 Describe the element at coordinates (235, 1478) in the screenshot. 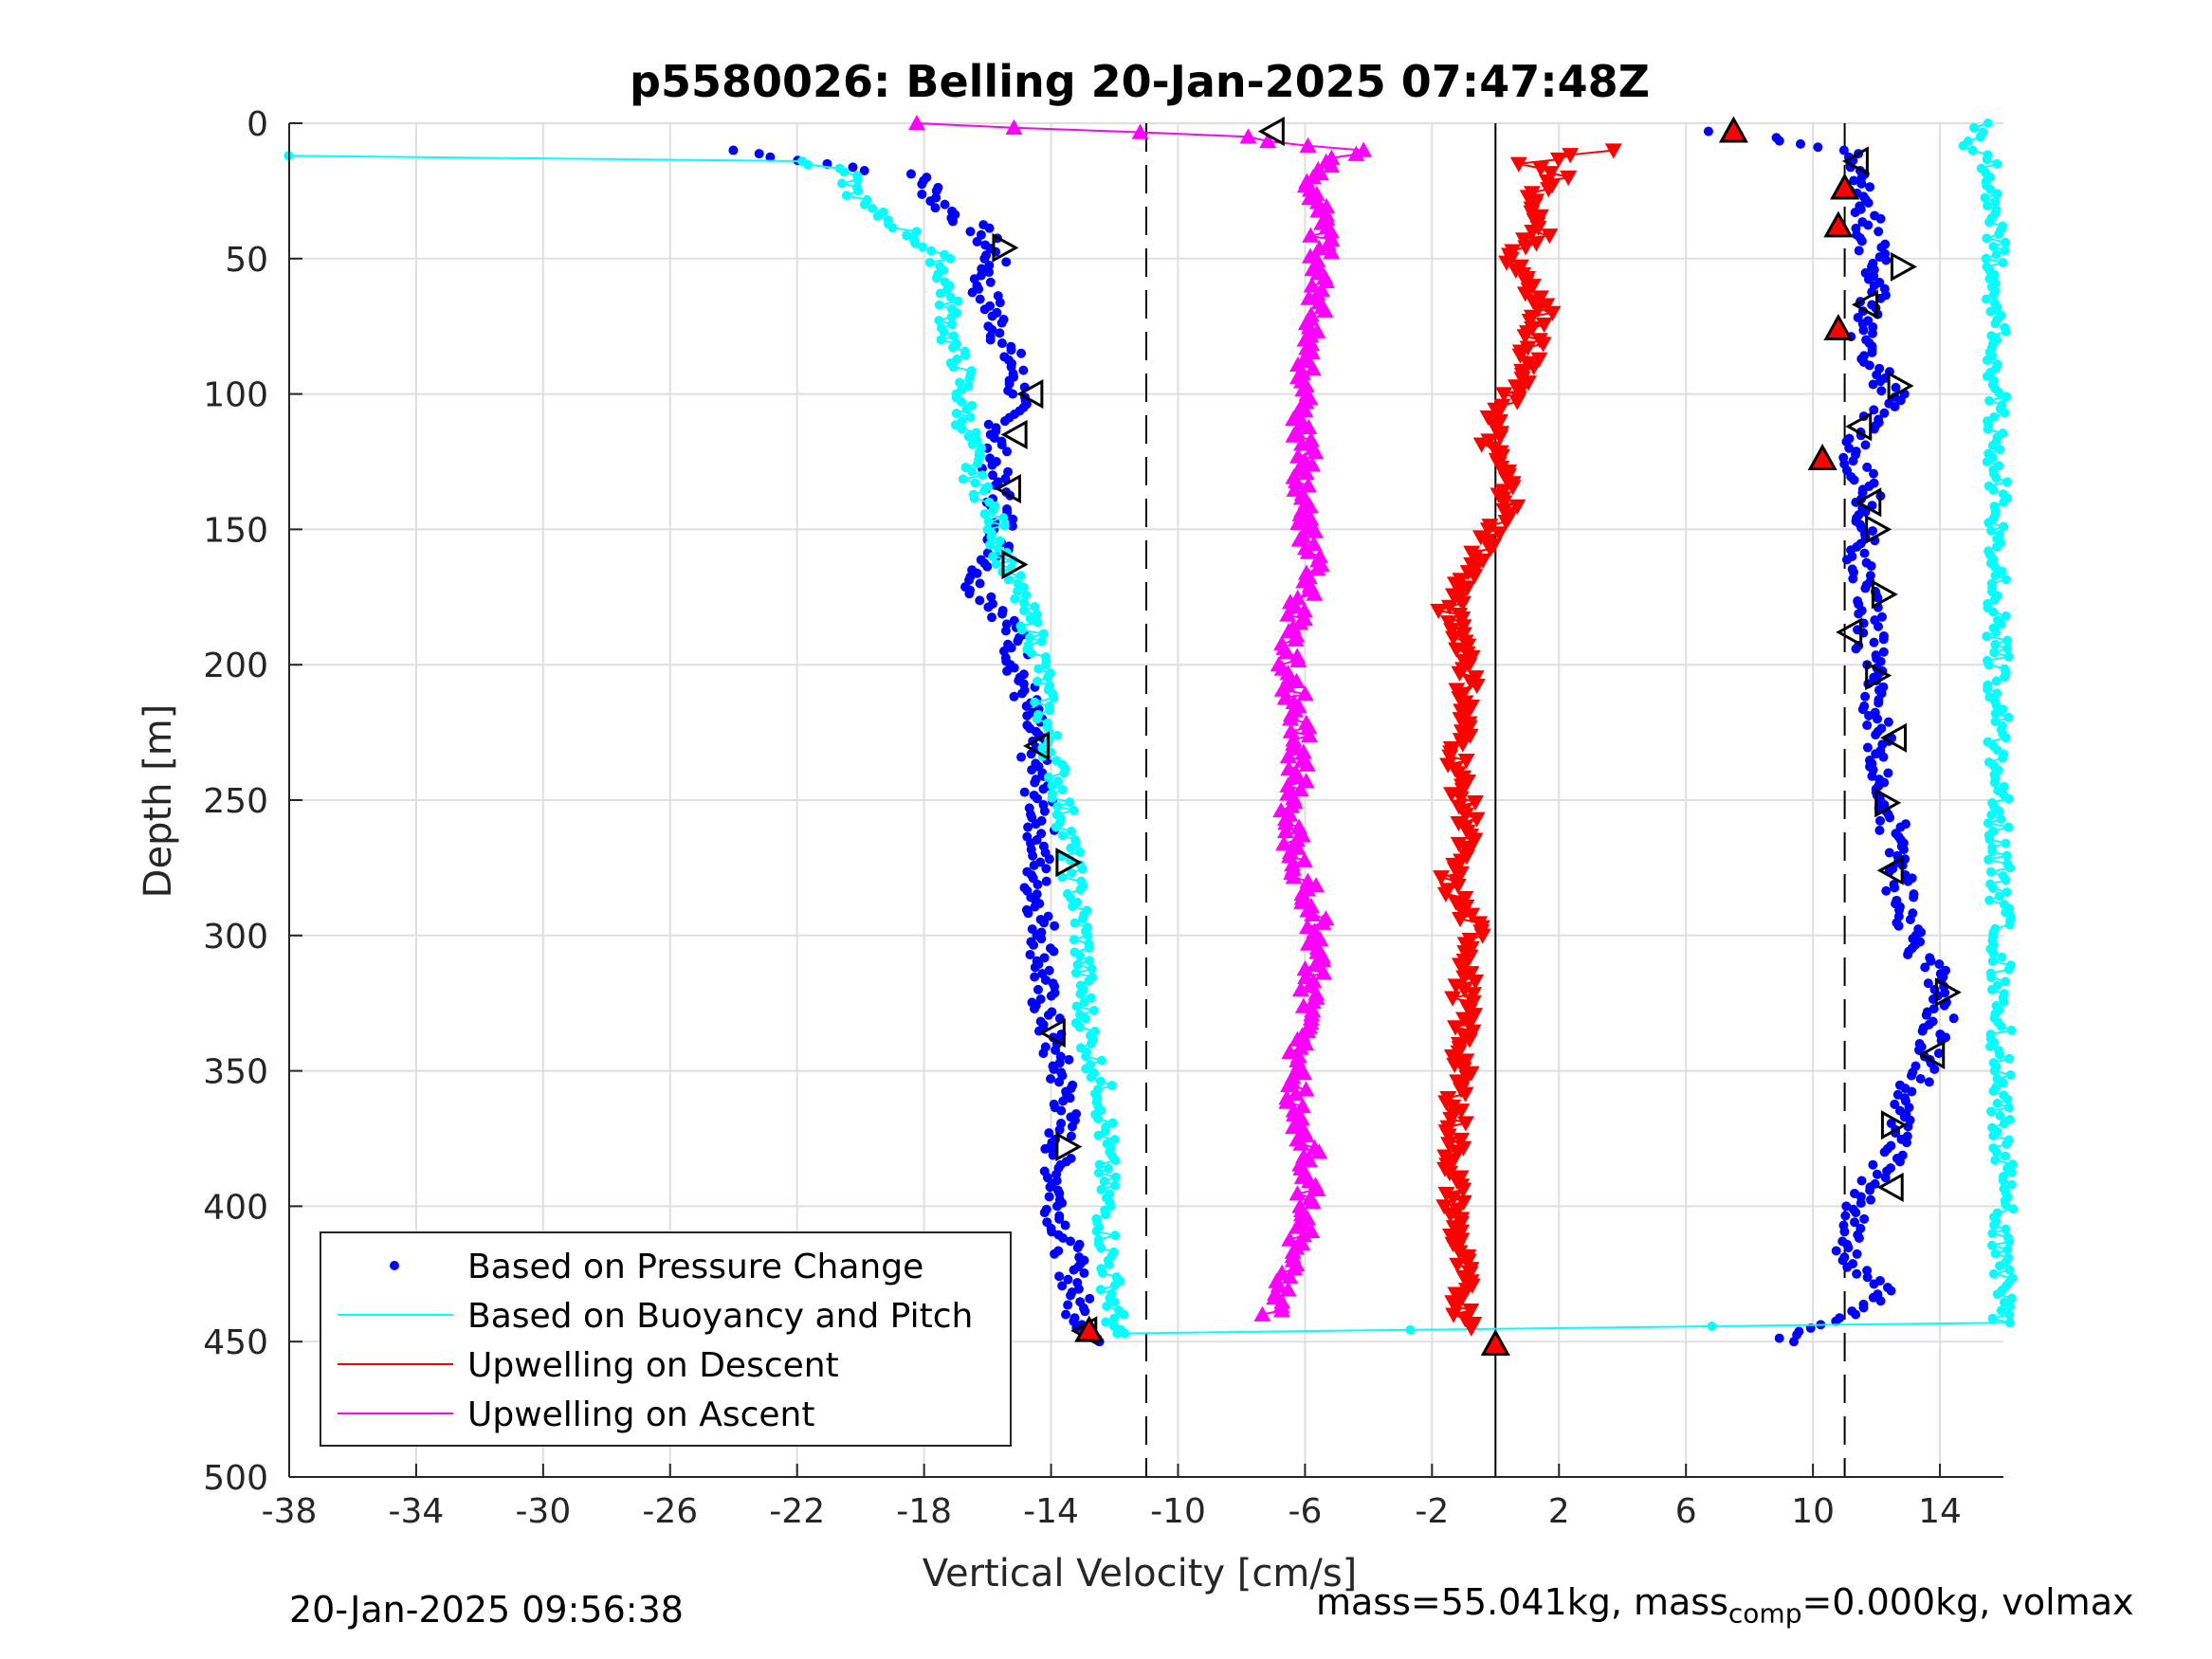

I see `y-tick-label: 500` at that location.